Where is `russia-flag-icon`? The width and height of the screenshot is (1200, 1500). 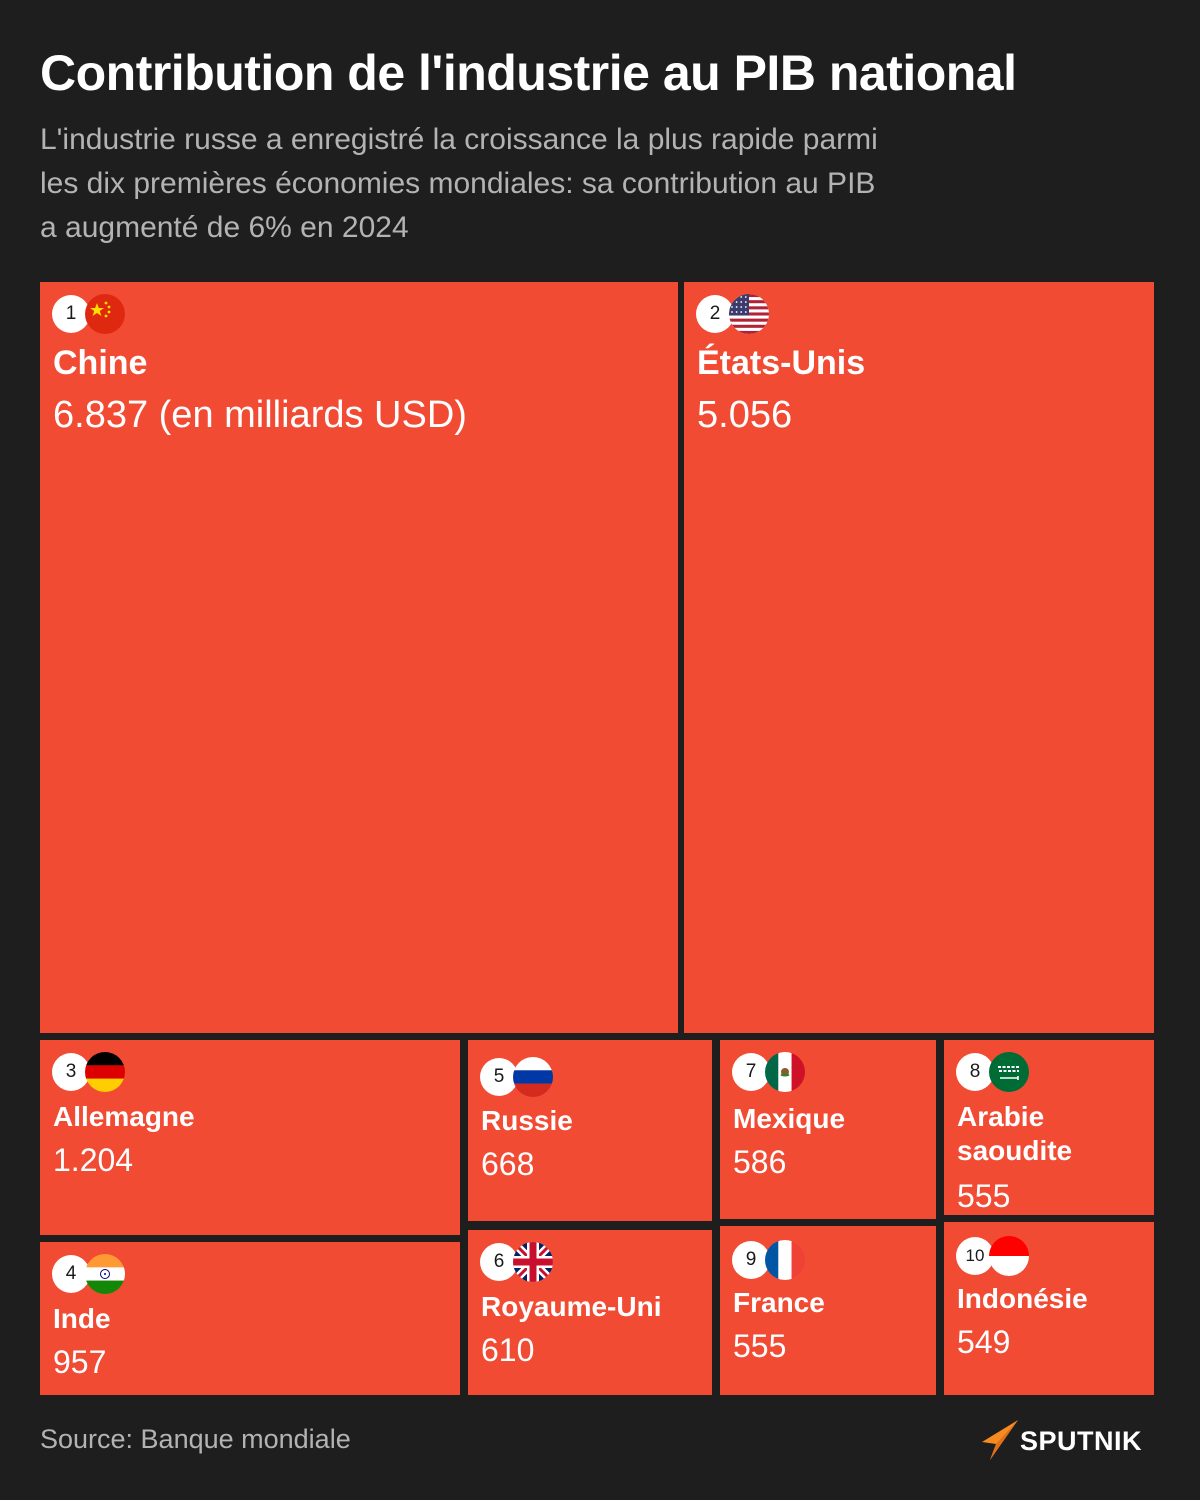 russia-flag-icon is located at coordinates (533, 1077).